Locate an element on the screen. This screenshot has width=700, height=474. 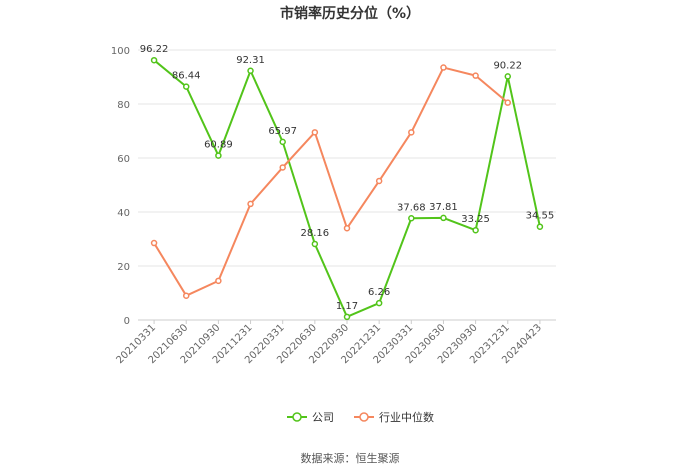
y-tick-label: 60 is located at coordinates (123, 159).